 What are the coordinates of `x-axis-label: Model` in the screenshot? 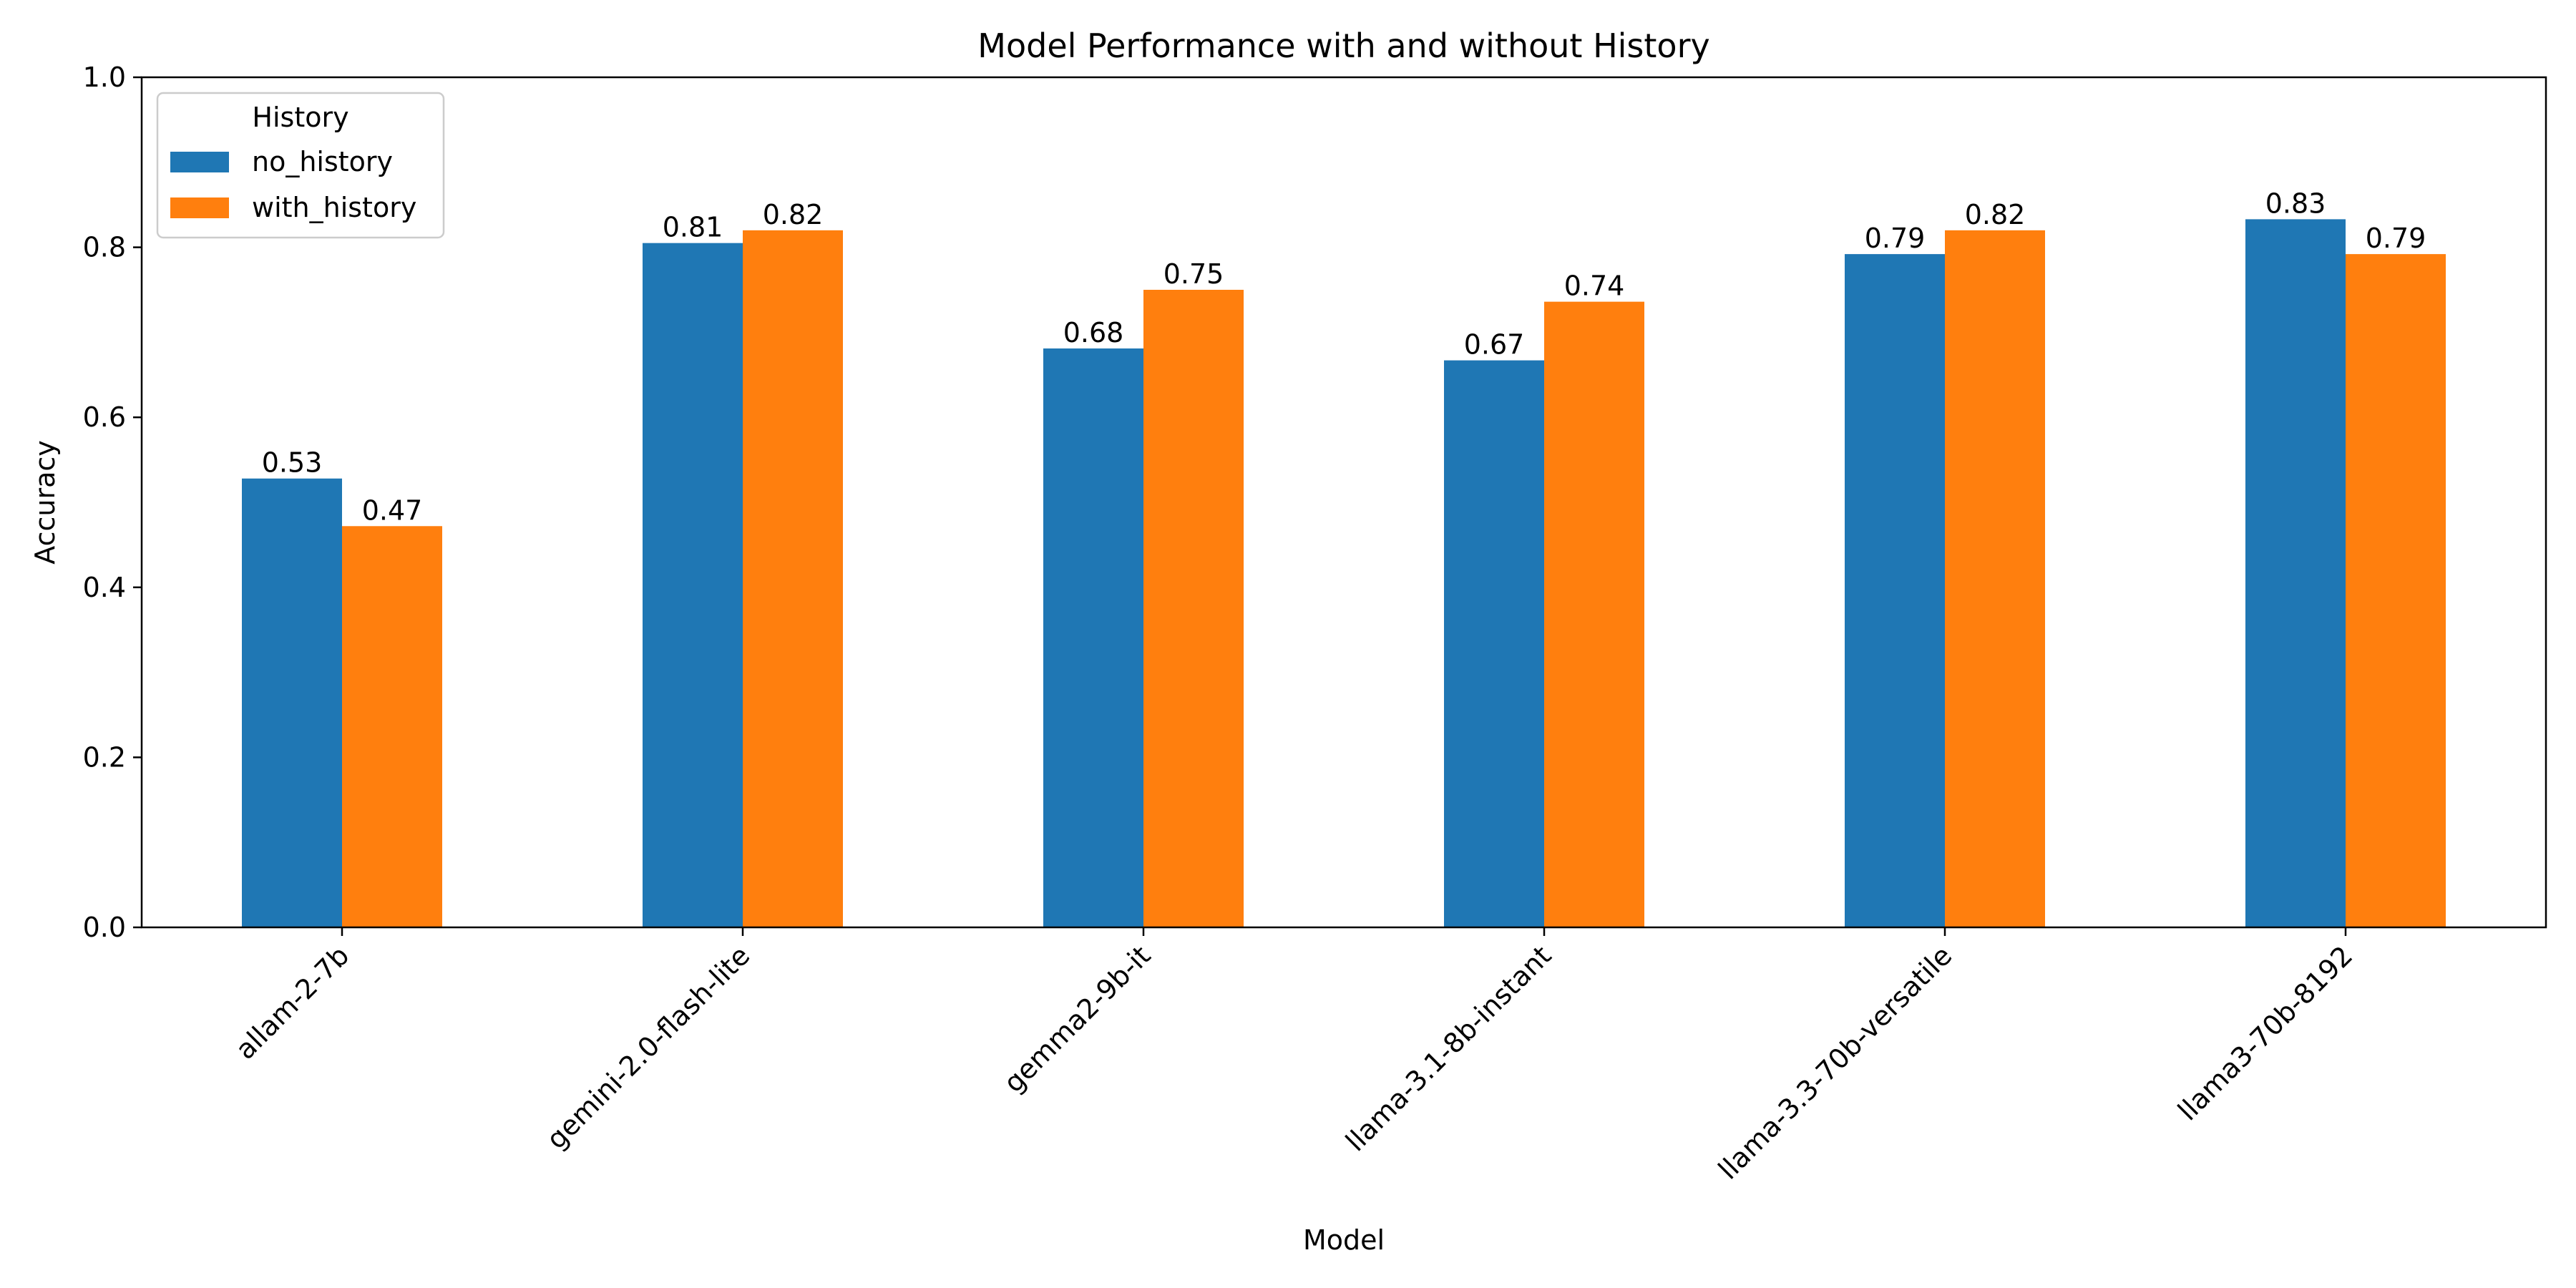 It's located at (1344, 1240).